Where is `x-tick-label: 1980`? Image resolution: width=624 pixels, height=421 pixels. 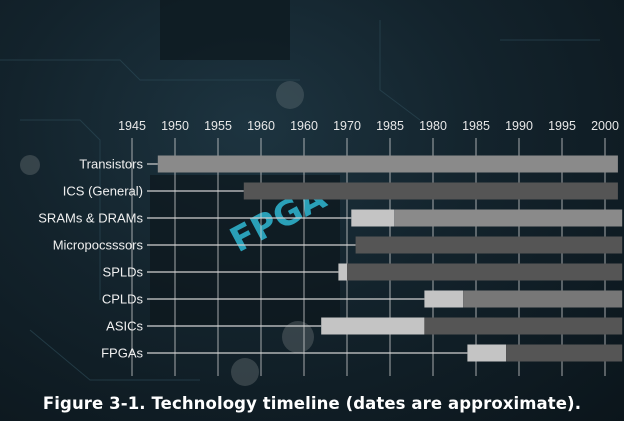
x-tick-label: 1980 is located at coordinates (433, 126).